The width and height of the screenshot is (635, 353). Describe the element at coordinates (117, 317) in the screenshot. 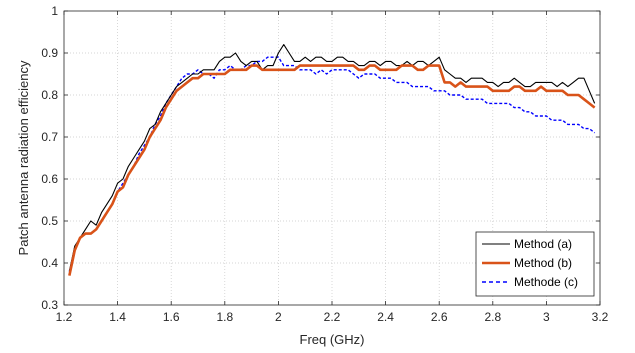

I see `x-tick-label: 1.4` at that location.